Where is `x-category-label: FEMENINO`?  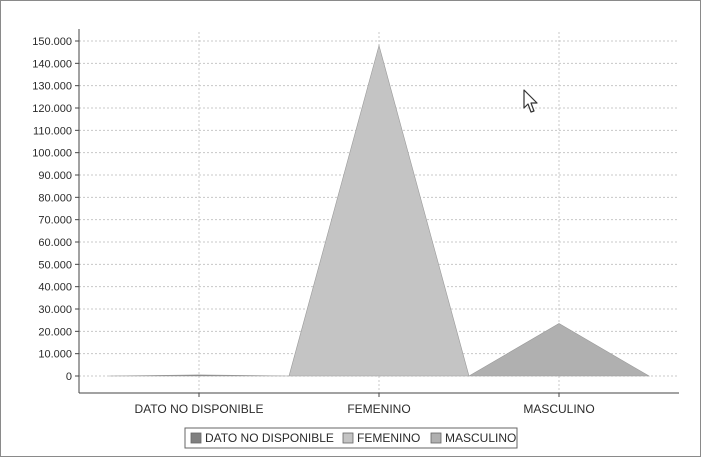
x-category-label: FEMENINO is located at coordinates (378, 409).